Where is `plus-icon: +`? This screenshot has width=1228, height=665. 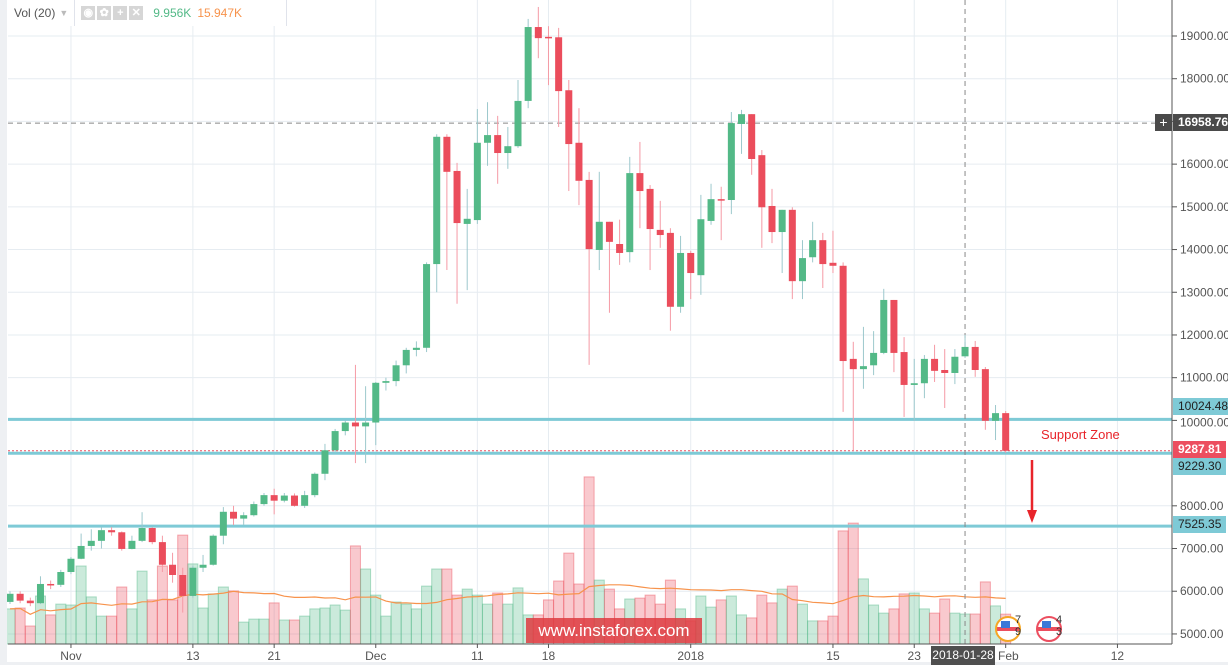
plus-icon: + is located at coordinates (120, 13).